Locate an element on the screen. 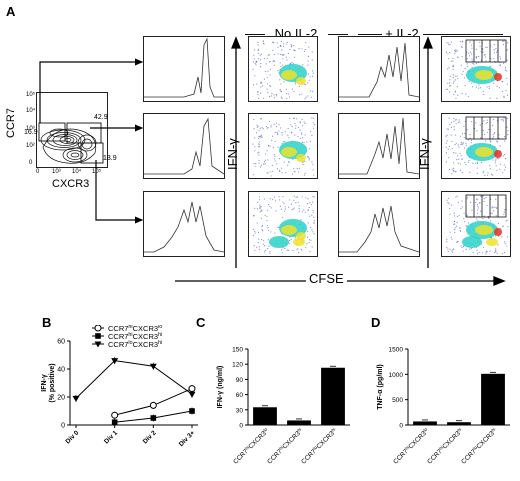 The width and height of the screenshot is (520, 481). chart-b-legend-label: CCR7loCXCR3hi is located at coordinates (135, 344).